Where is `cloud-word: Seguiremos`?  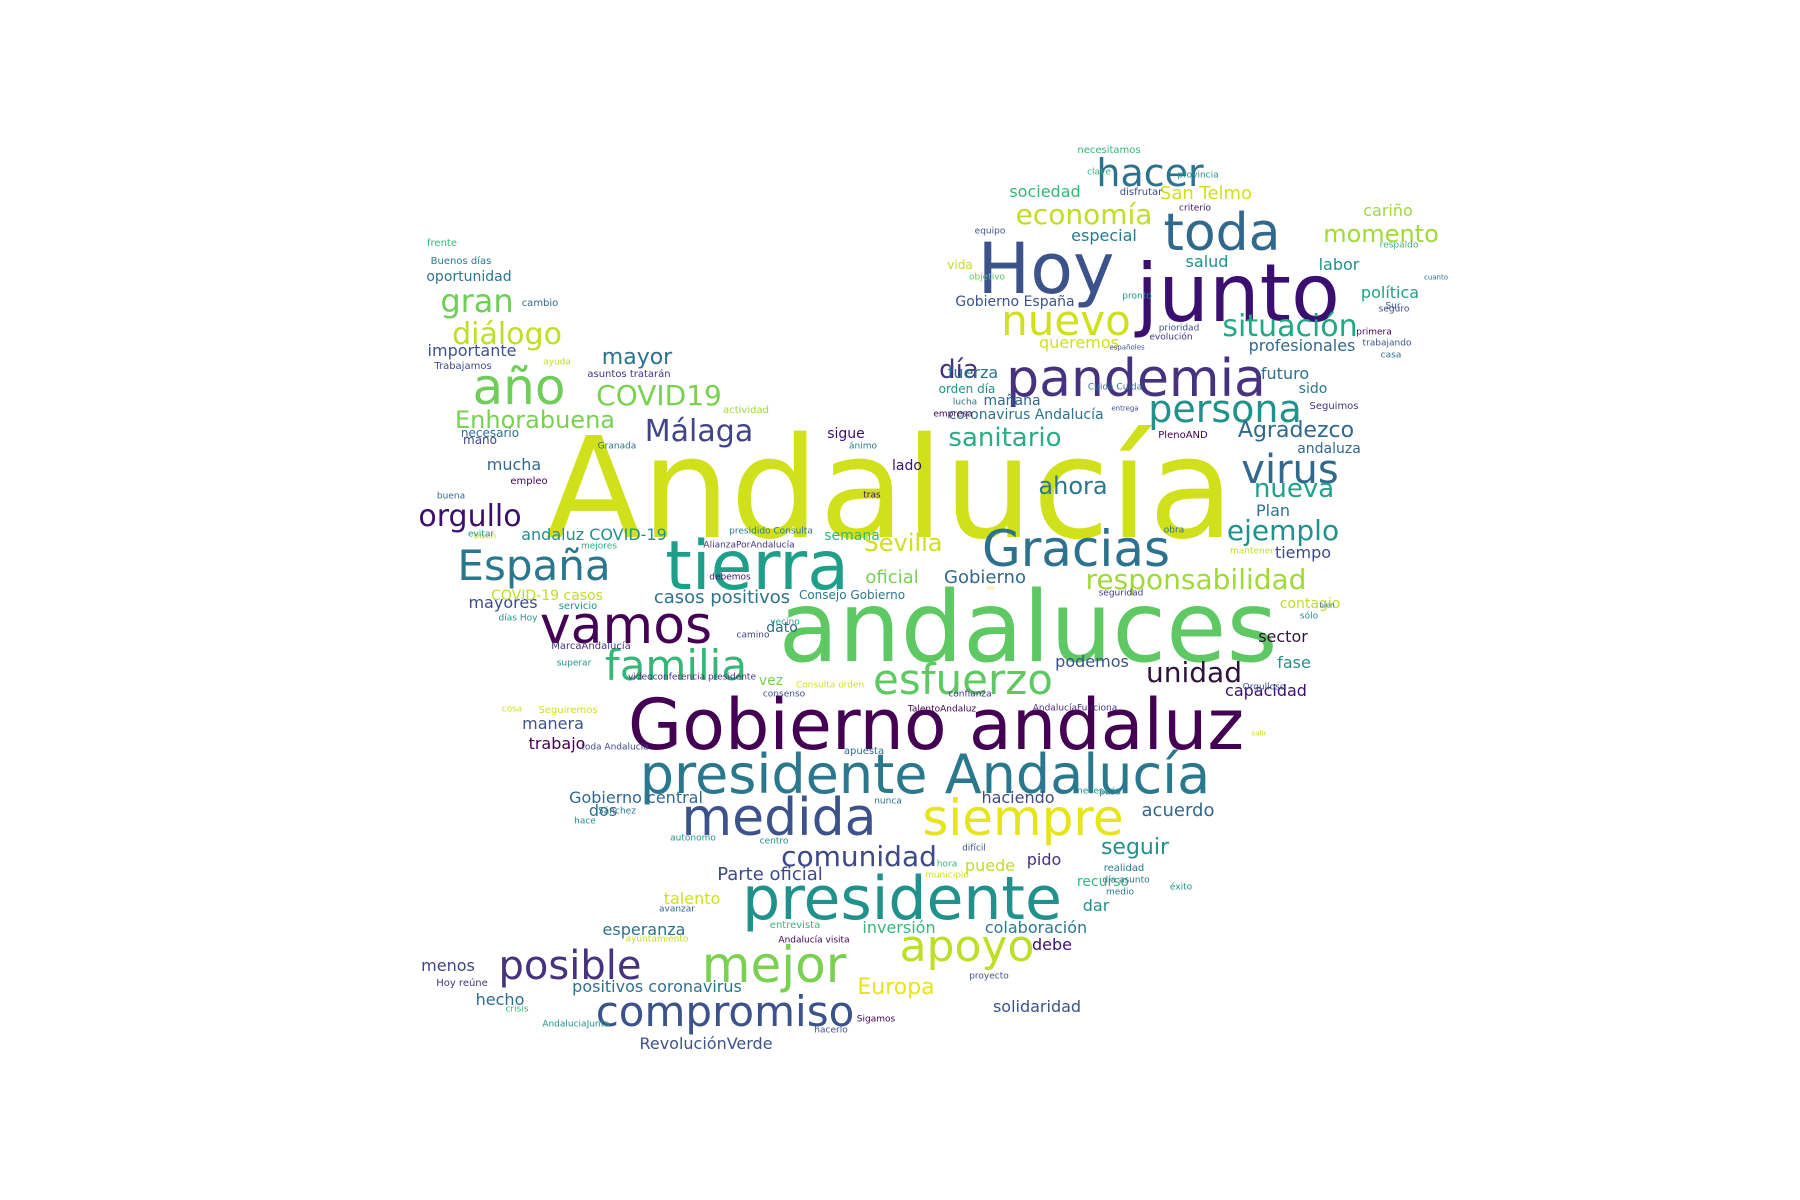
cloud-word: Seguiremos is located at coordinates (568, 710).